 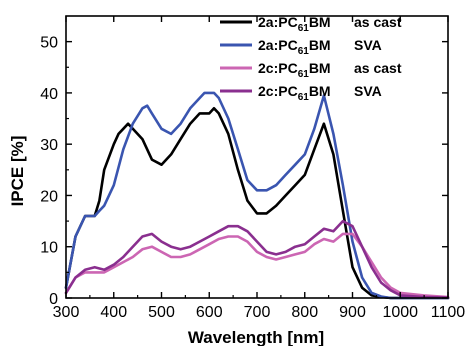 What do you see at coordinates (49, 94) in the screenshot?
I see `y-tick-label: 40` at bounding box center [49, 94].